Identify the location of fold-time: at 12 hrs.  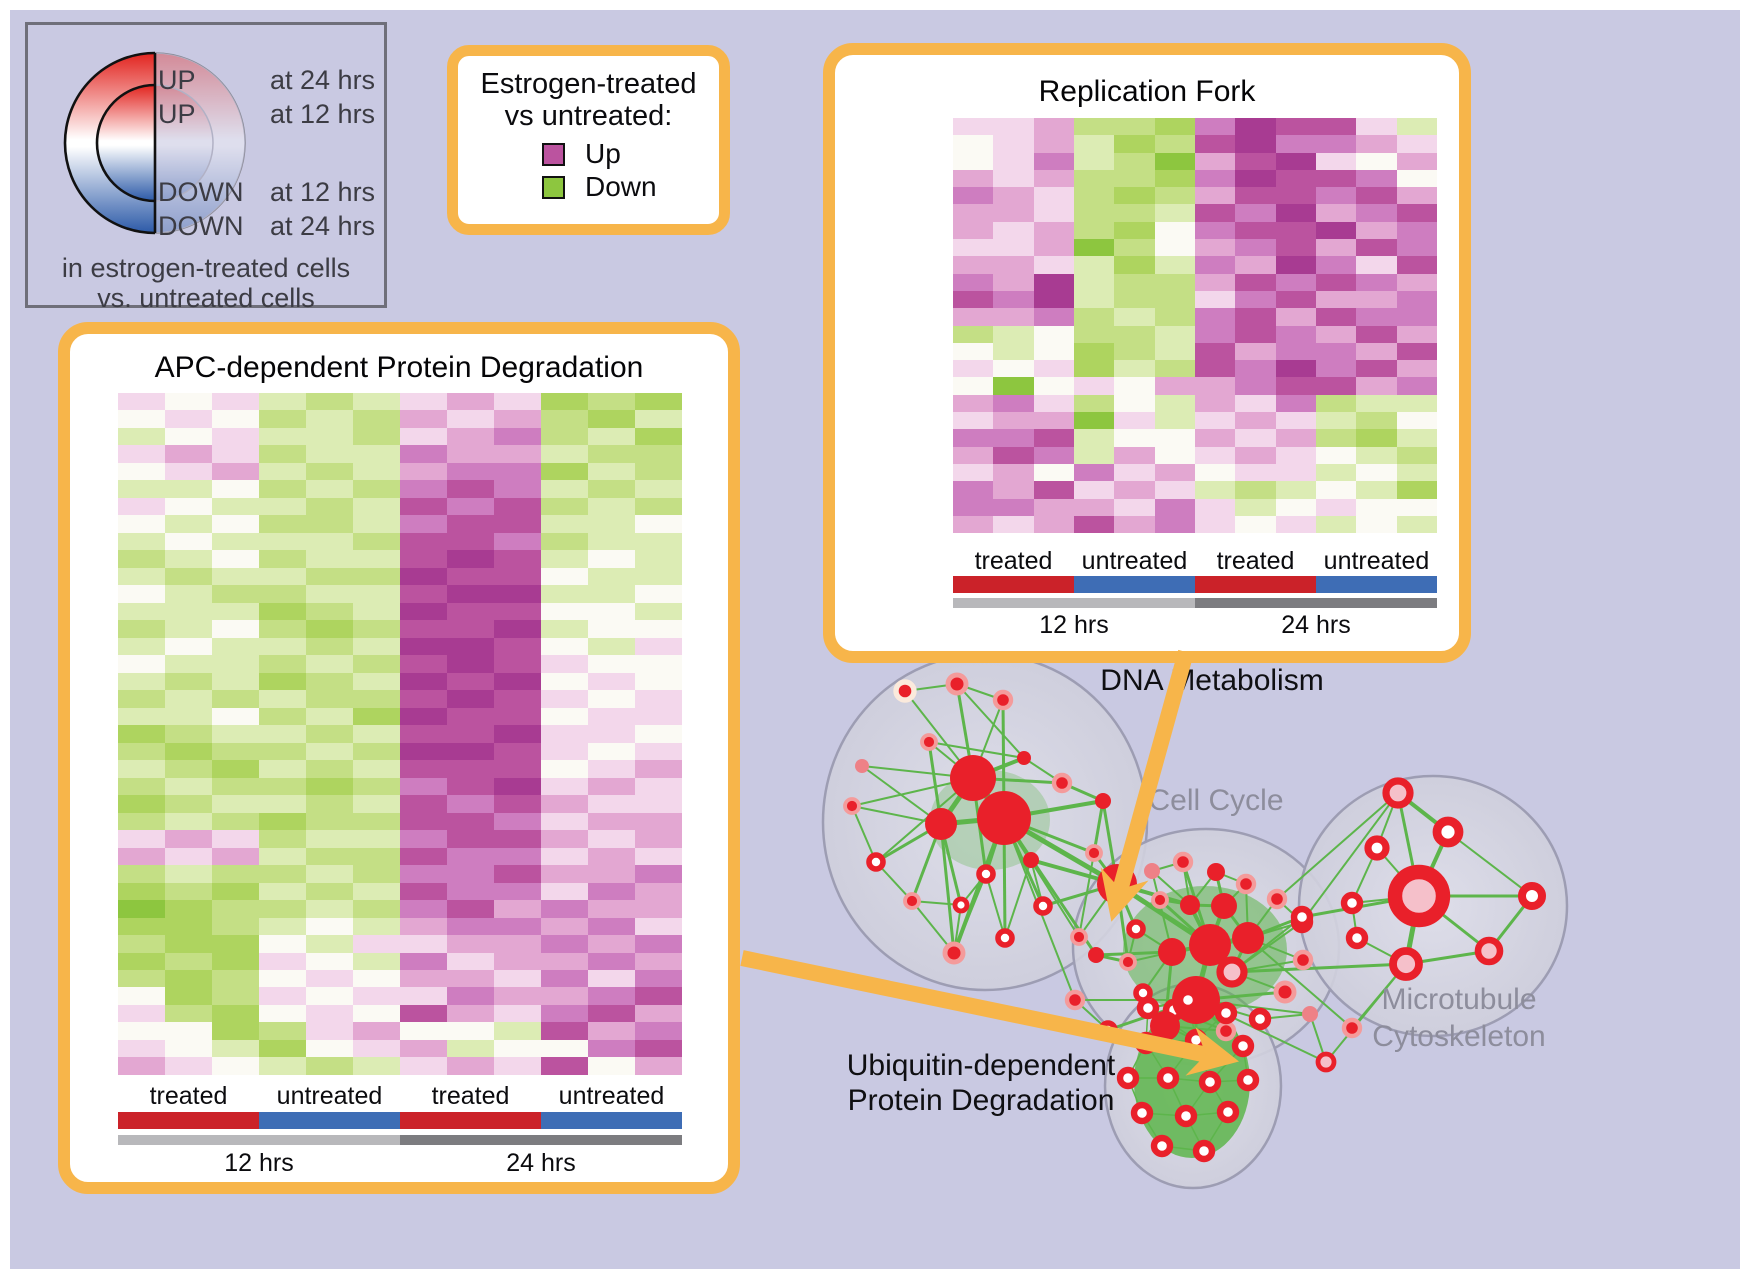
(323, 192).